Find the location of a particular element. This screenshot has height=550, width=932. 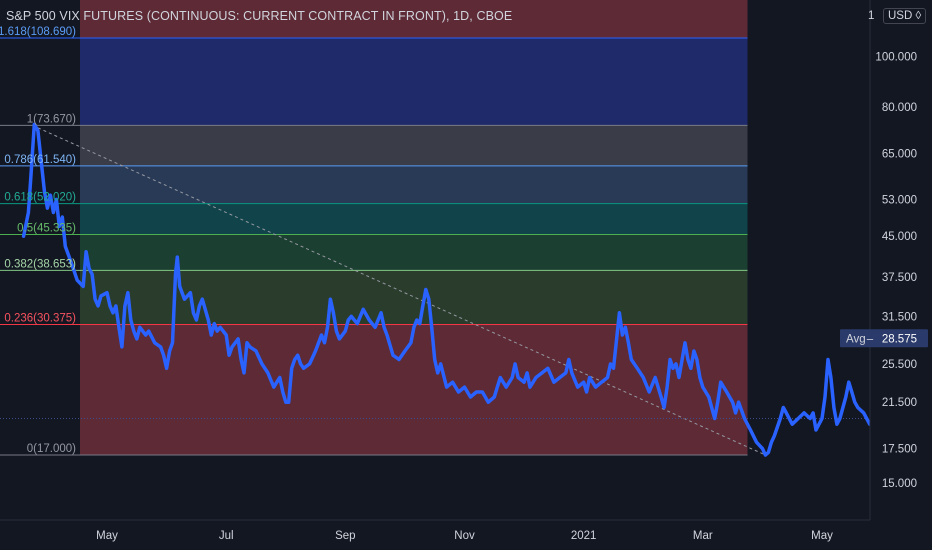

price-tick-label: 25.500 is located at coordinates (899, 365).